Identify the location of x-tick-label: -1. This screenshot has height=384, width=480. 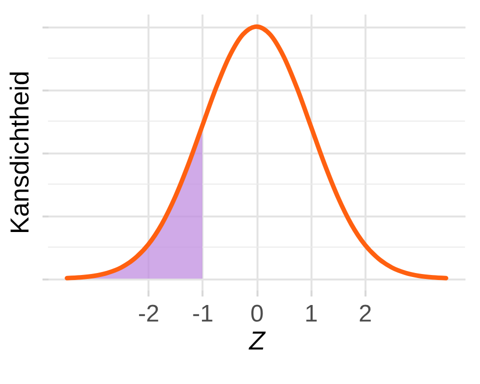
(203, 314).